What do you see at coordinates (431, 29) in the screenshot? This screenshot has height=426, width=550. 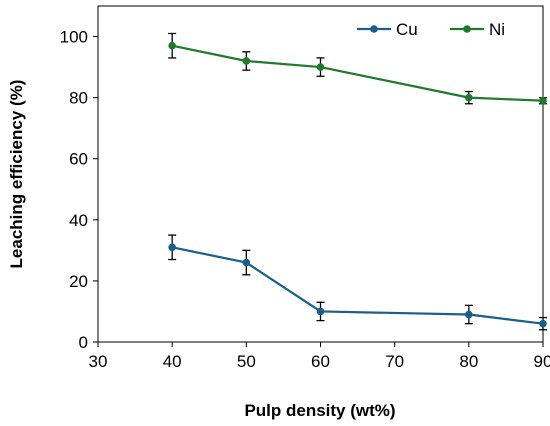 I see `legend: Cu Ni` at bounding box center [431, 29].